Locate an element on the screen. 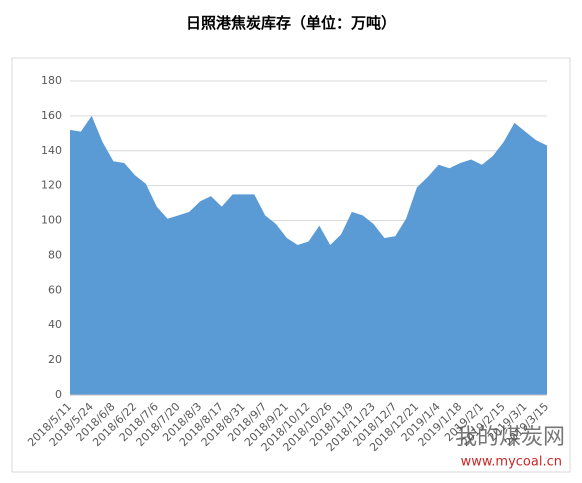 This screenshot has width=582, height=483. y-tick-label: 100 is located at coordinates (51, 220).